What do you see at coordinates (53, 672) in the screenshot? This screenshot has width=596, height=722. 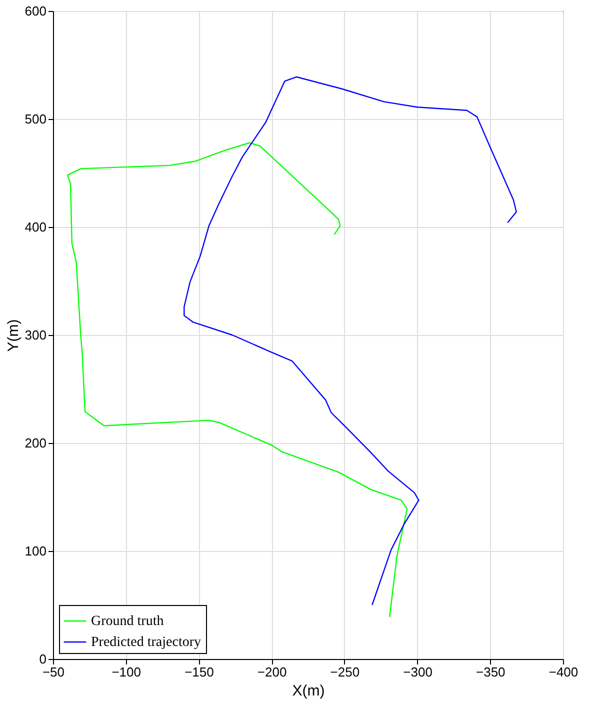 I see `x-tick-label: −50` at bounding box center [53, 672].